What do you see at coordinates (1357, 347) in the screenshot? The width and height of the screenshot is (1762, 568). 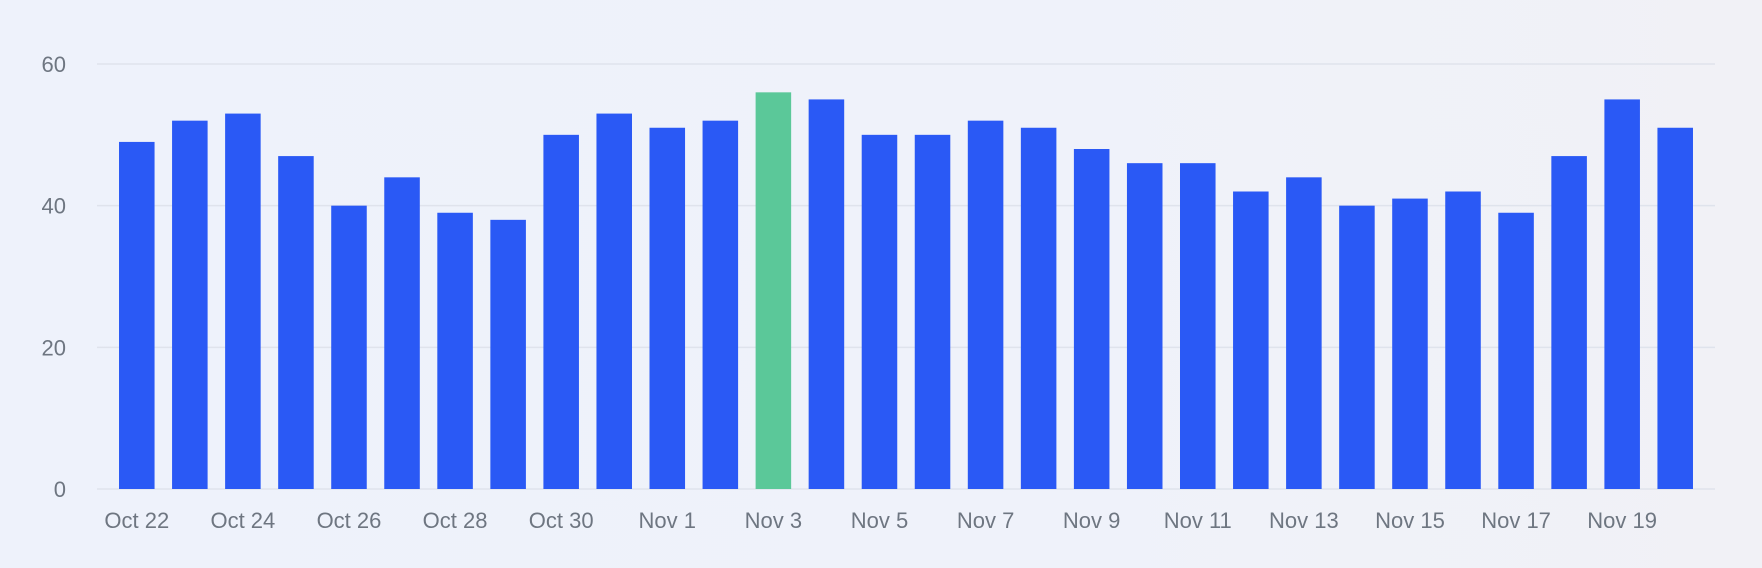 I see `bar: Nov 14: 40` at bounding box center [1357, 347].